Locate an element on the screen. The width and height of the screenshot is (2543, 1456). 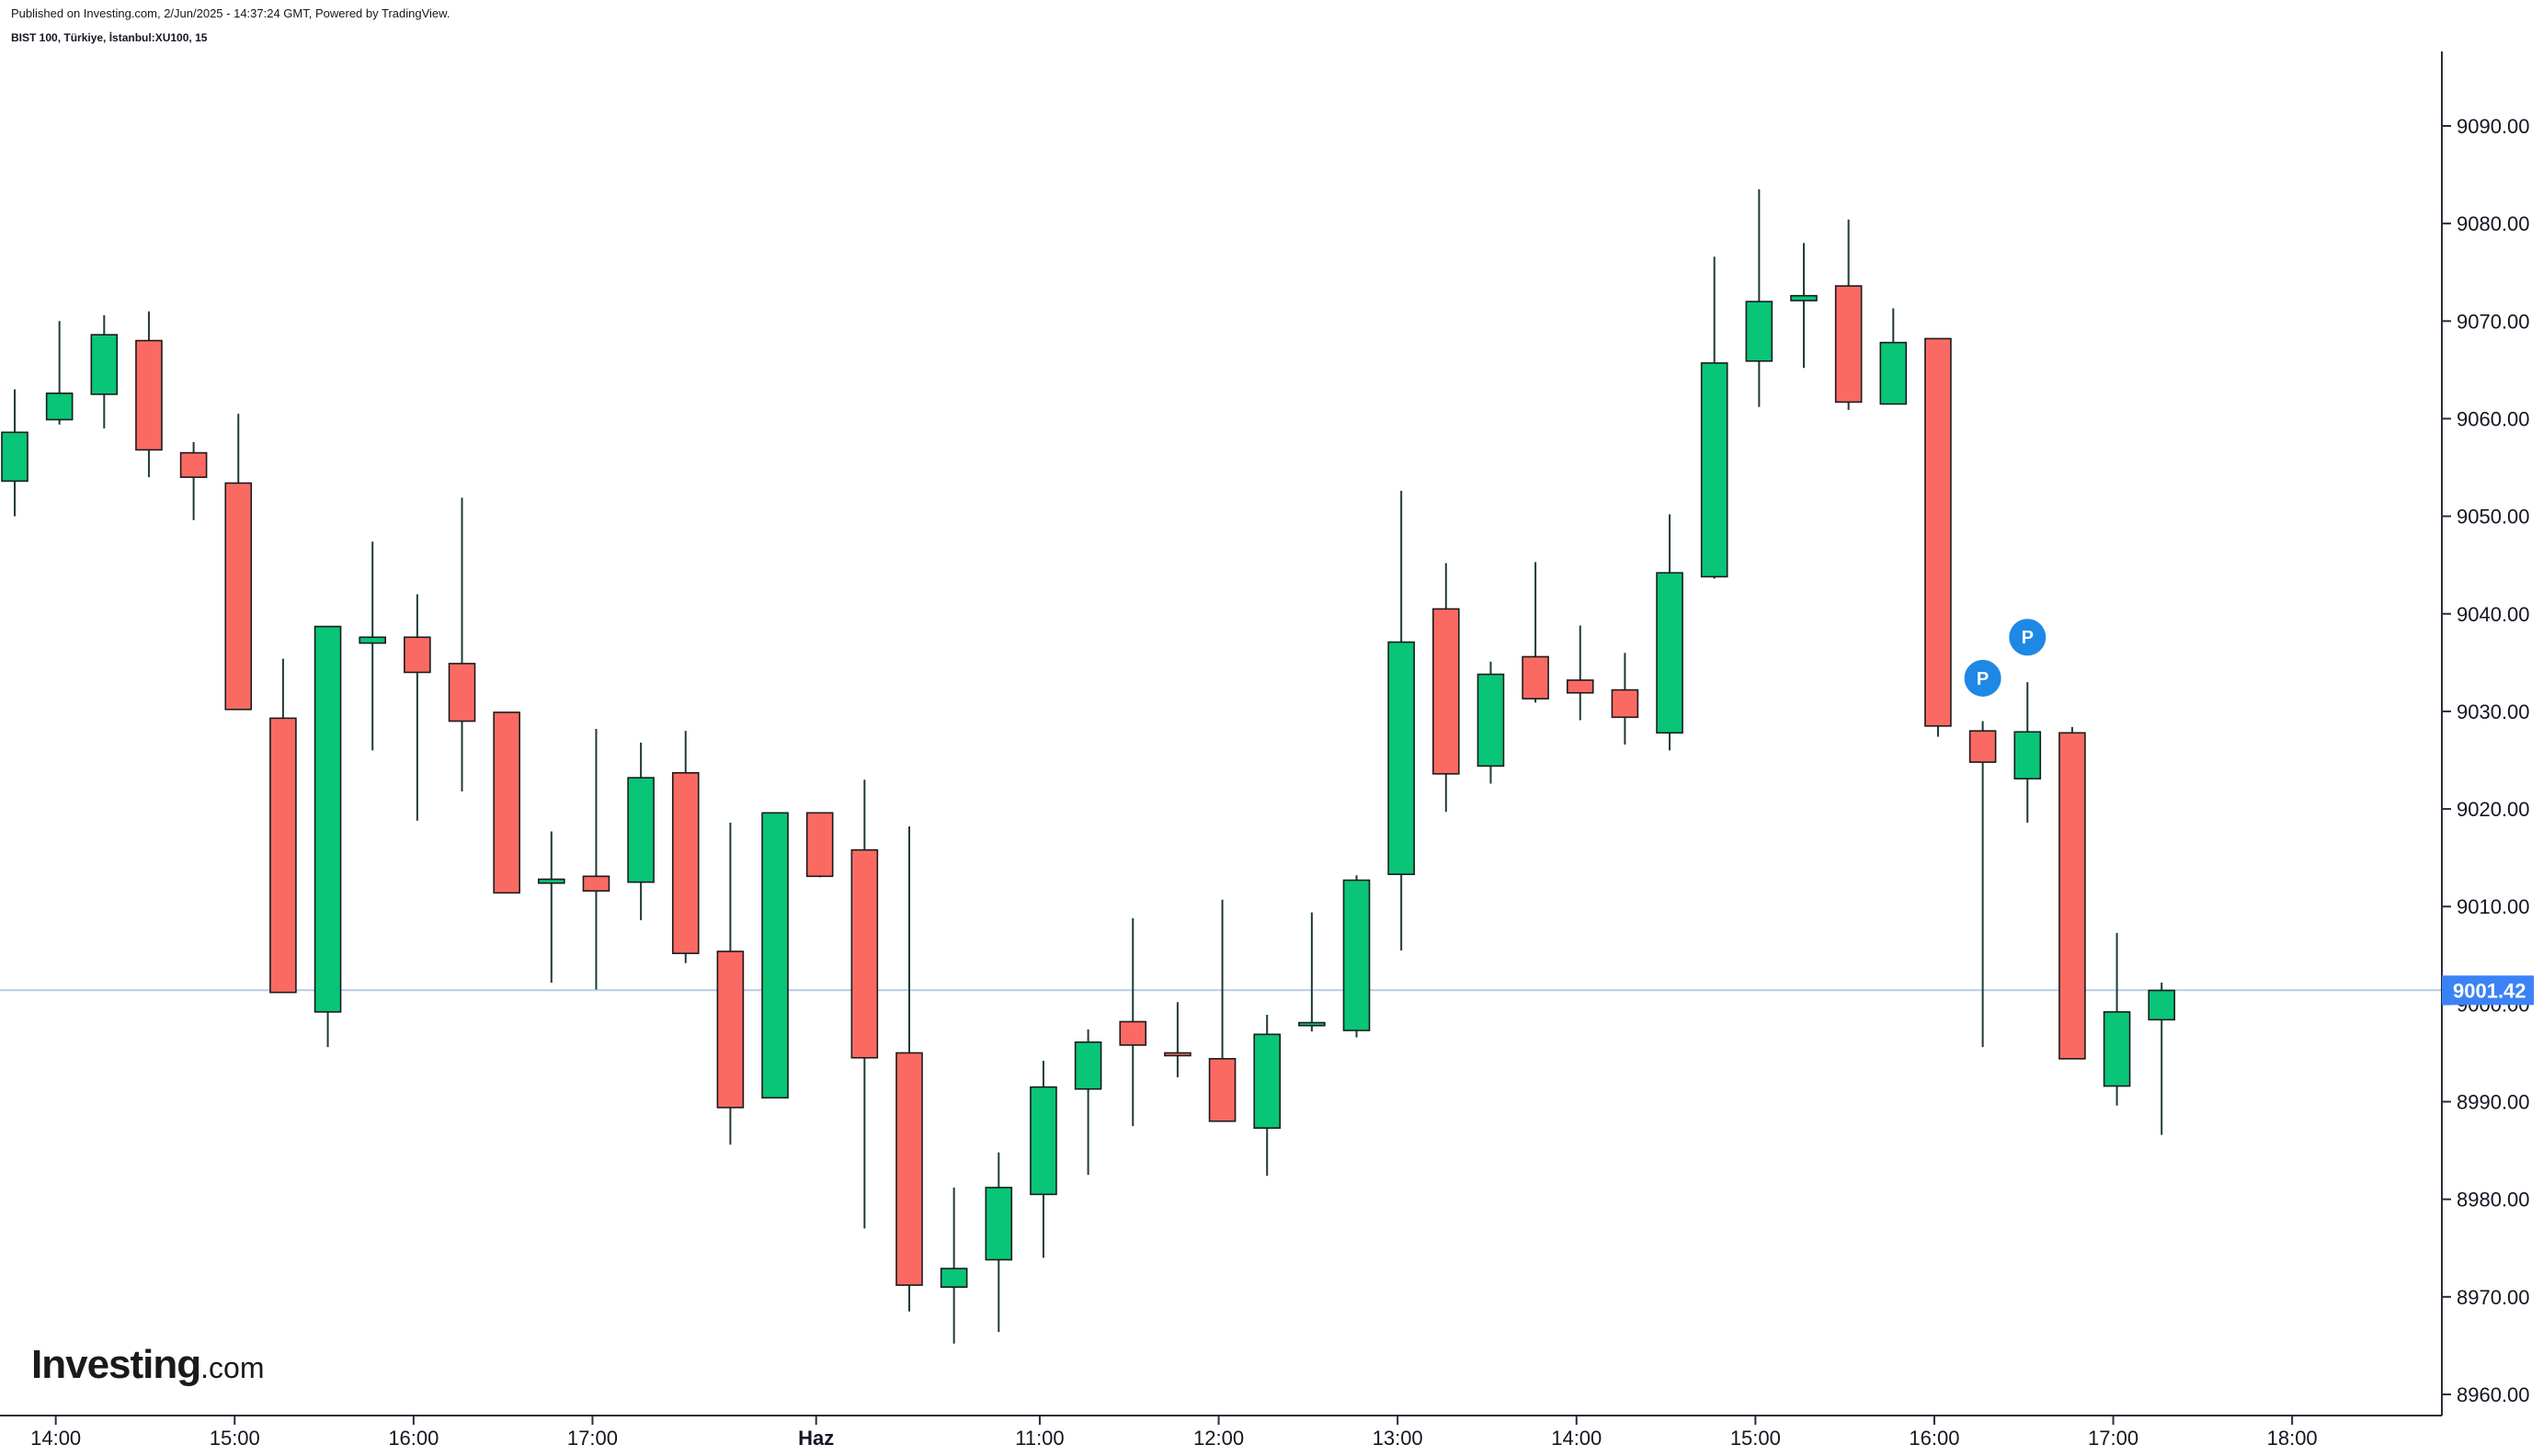
current-price-label: 9001.42 is located at coordinates (2488, 990).